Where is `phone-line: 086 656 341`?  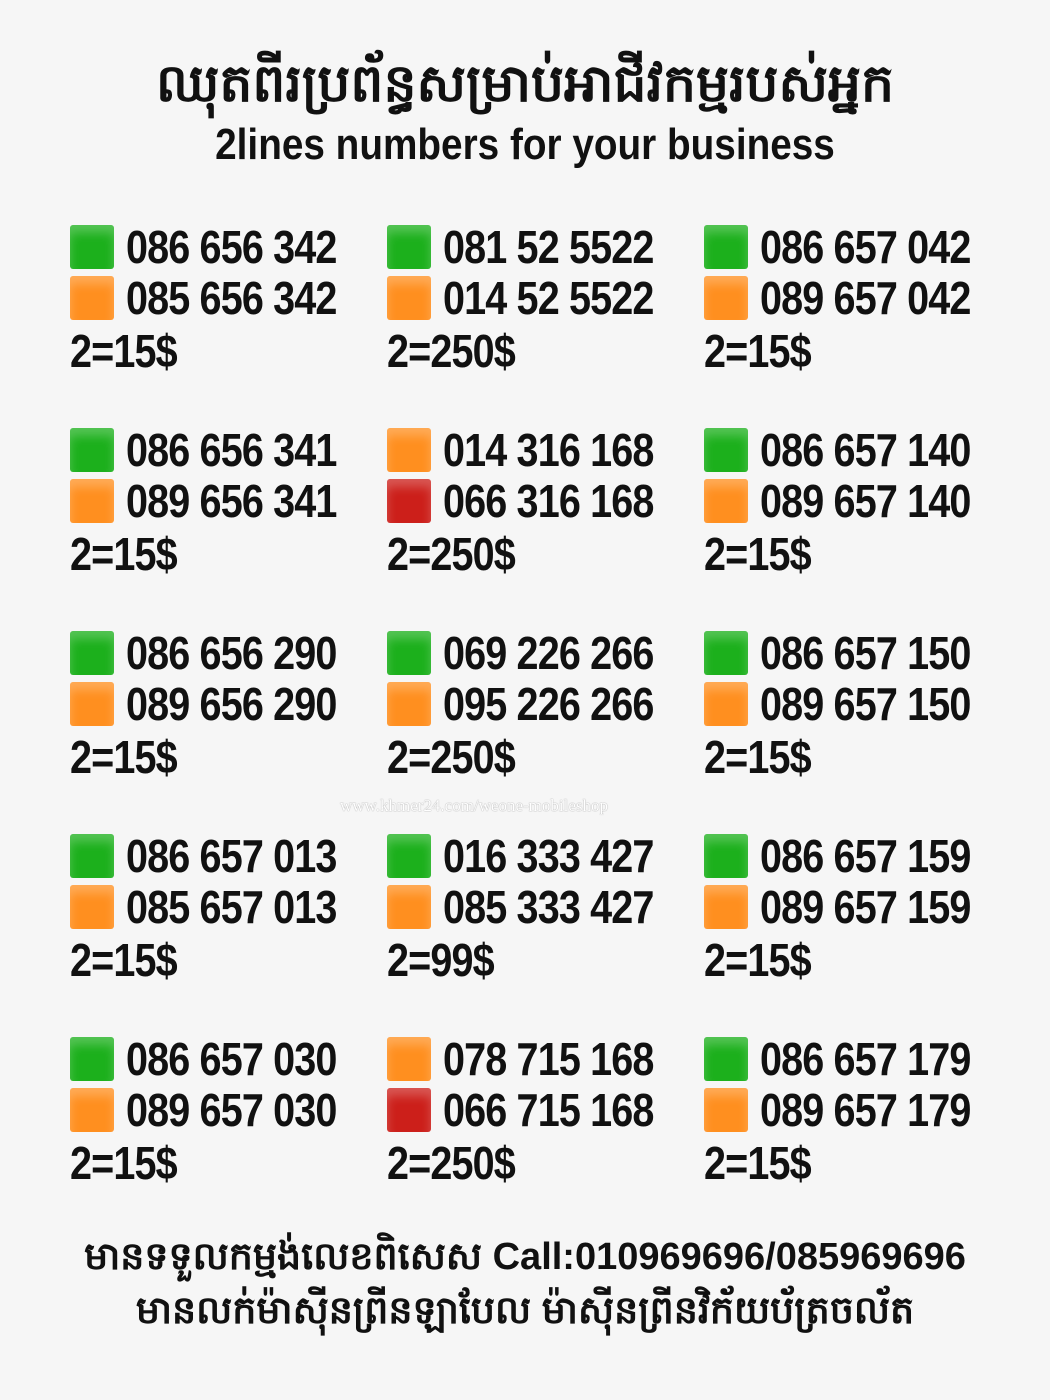 phone-line: 086 656 341 is located at coordinates (220, 450).